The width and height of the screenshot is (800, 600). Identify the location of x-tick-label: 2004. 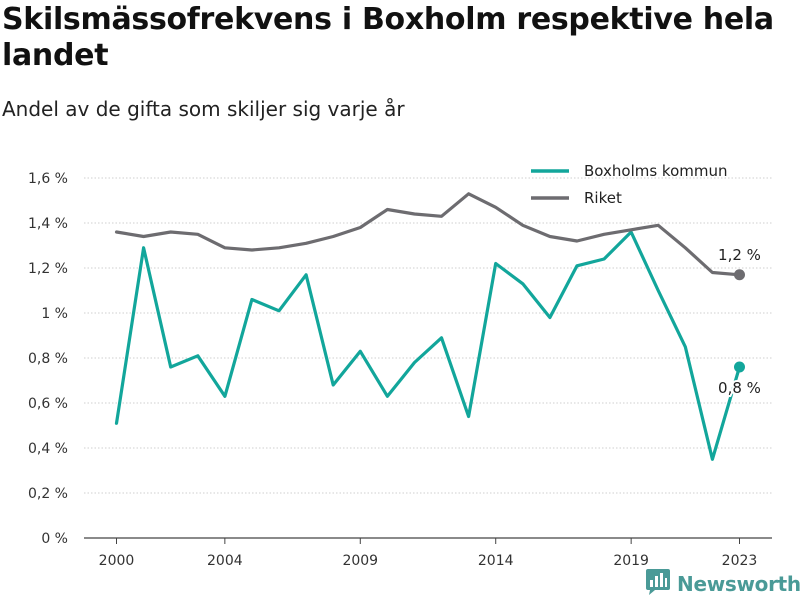
(225, 561).